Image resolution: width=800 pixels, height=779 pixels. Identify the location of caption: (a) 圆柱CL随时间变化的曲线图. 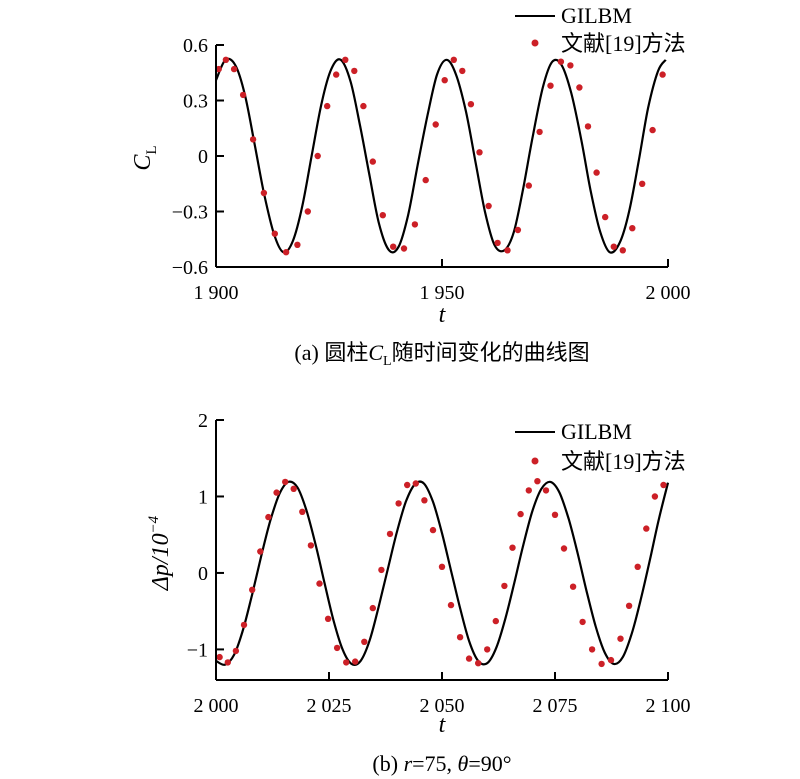
(441, 354).